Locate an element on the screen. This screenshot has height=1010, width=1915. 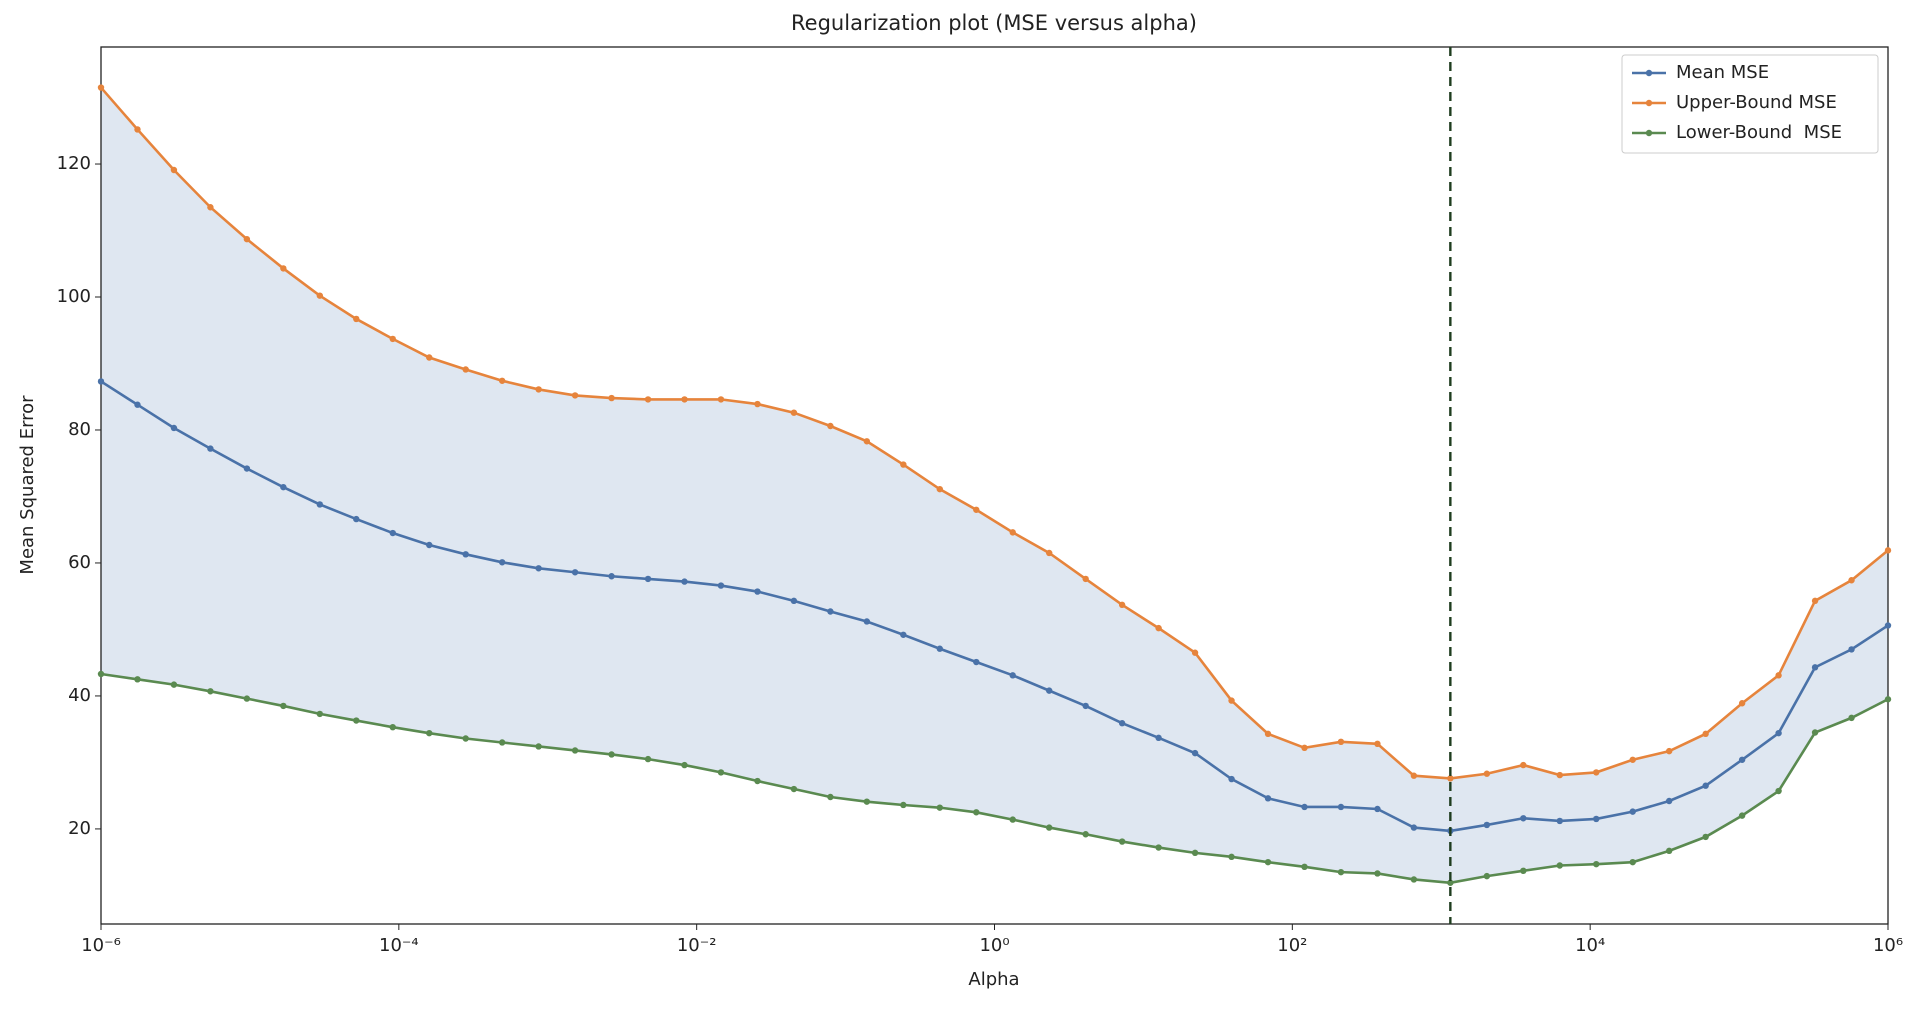
legend-box is located at coordinates (1750, 104).